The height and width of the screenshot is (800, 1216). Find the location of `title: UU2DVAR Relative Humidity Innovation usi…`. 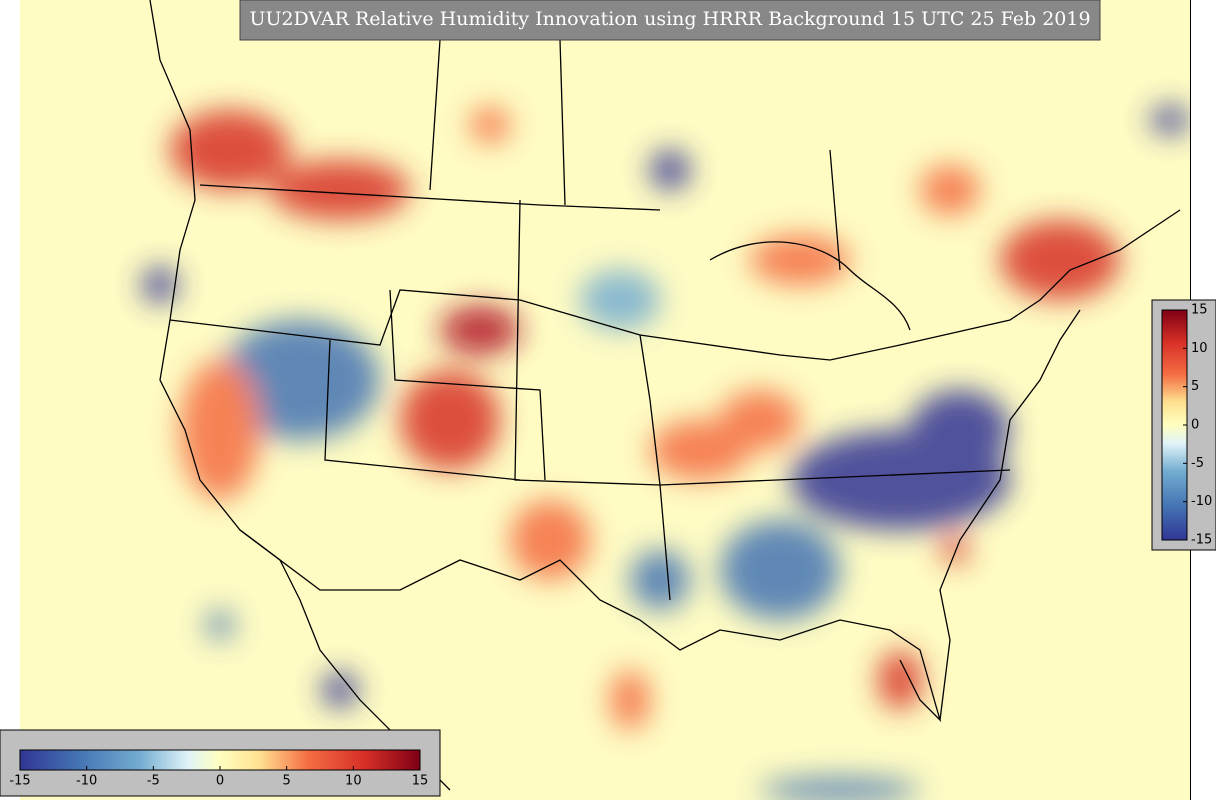

title: UU2DVAR Relative Humidity Innovation usi… is located at coordinates (669, 19).